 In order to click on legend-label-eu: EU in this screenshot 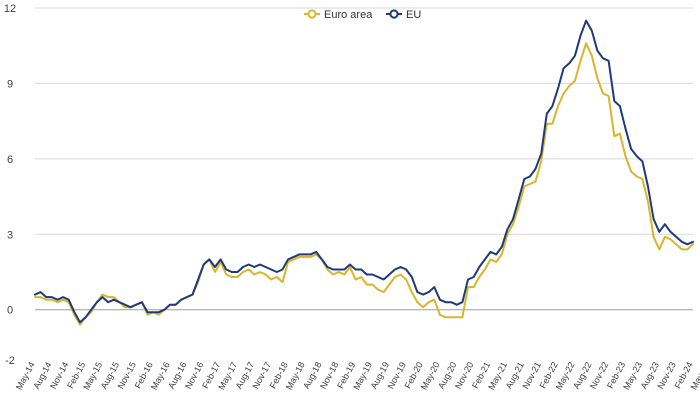, I will do `click(413, 15)`.